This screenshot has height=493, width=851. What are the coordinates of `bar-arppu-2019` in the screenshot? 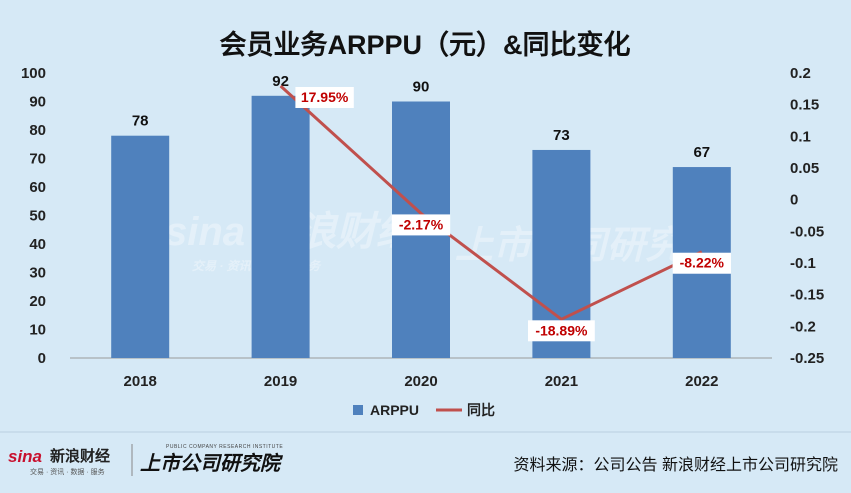 It's located at (280, 227).